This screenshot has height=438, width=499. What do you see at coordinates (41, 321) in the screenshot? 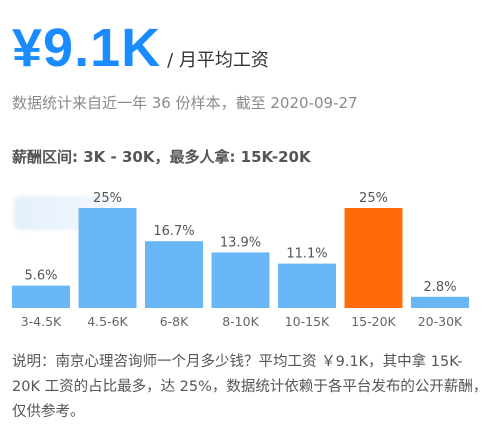
I see `category-label-3-4.5K: 3-4.5K` at bounding box center [41, 321].